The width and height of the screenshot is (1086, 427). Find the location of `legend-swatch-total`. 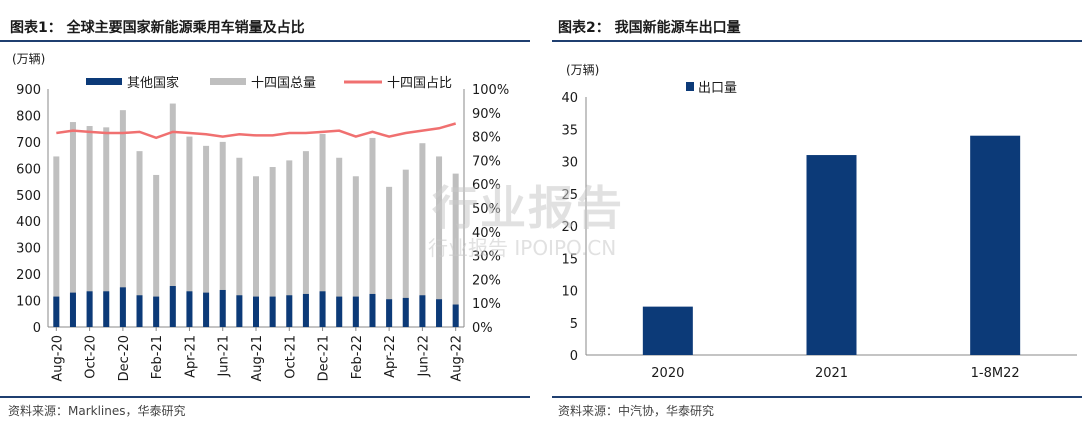

legend-swatch-total is located at coordinates (228, 81).